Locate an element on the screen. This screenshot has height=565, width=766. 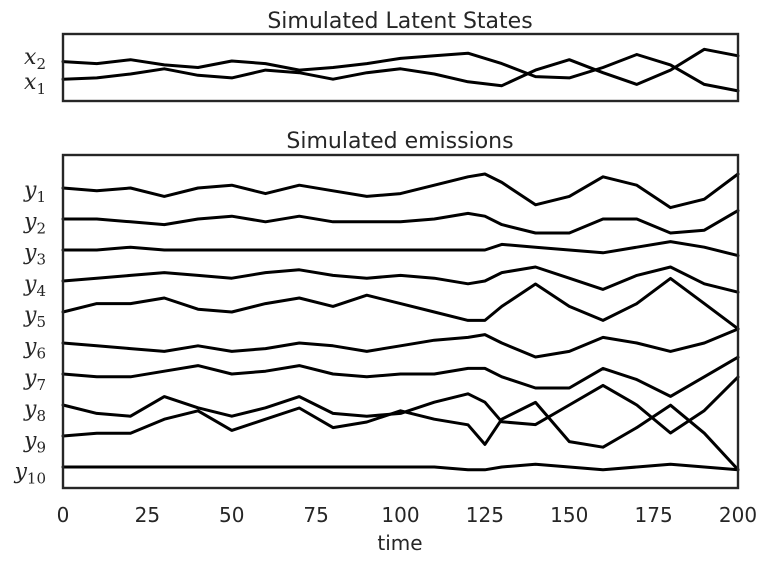
x-tick-label: 50 is located at coordinates (231, 515).